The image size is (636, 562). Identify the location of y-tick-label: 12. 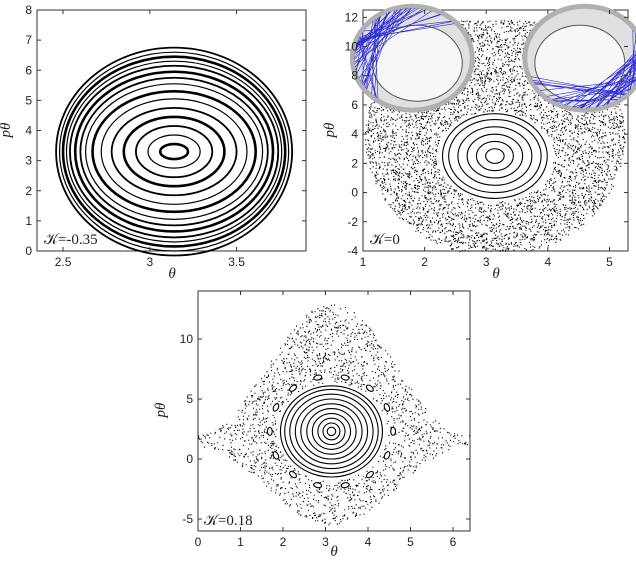
(352, 17).